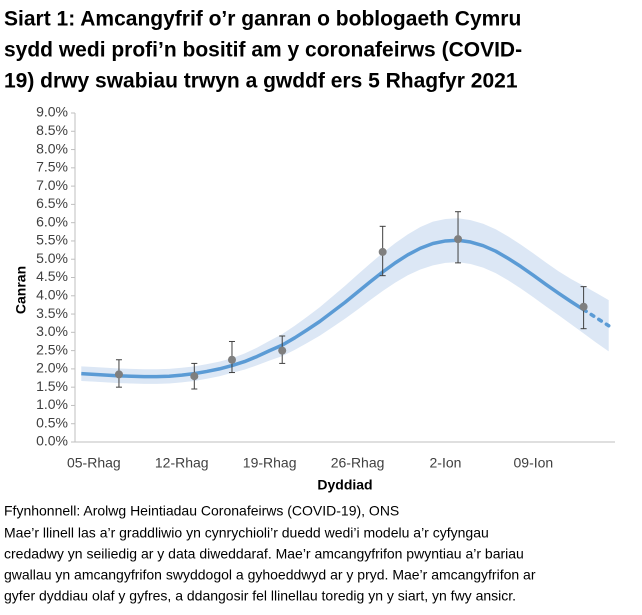 The image size is (642, 615). I want to click on x-axis-title: Dyddiad, so click(344, 485).